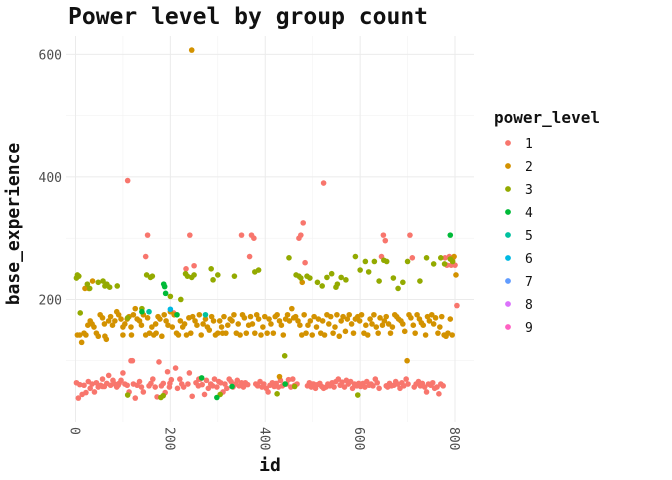 The width and height of the screenshot is (672, 480). What do you see at coordinates (529, 328) in the screenshot?
I see `legend-label: 9` at bounding box center [529, 328].